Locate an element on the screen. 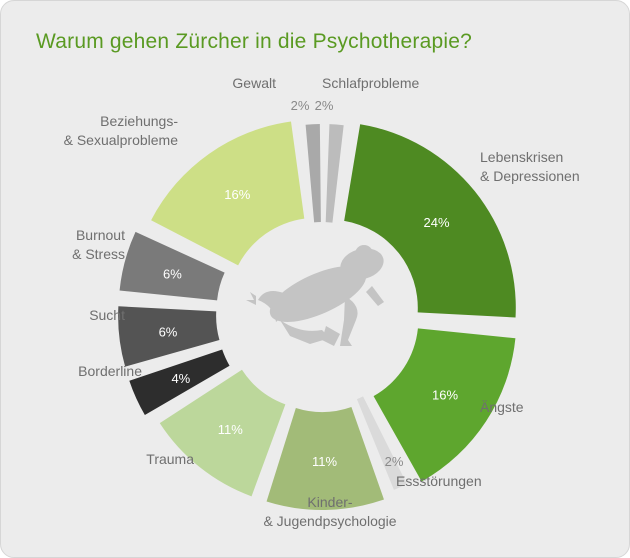 The height and width of the screenshot is (558, 630). slice-category-label: Trauma is located at coordinates (170, 459).